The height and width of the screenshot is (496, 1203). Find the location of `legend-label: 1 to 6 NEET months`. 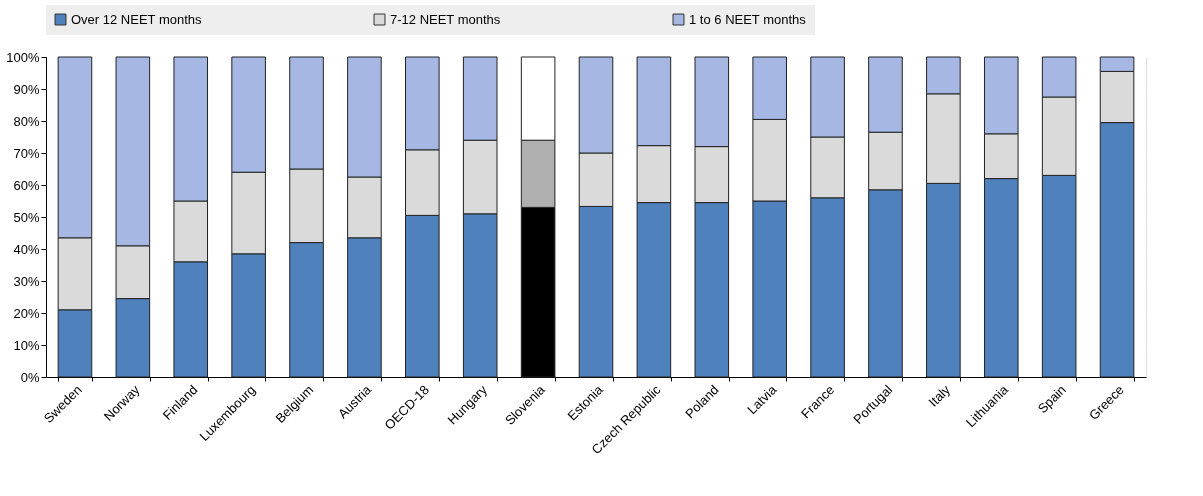

legend-label: 1 to 6 NEET months is located at coordinates (748, 19).